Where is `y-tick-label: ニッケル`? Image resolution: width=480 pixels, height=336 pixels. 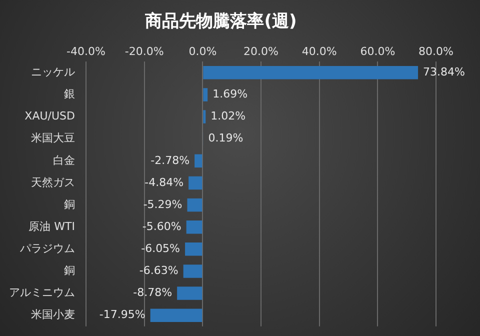
y-tick-label: ニッケル is located at coordinates (53, 71).